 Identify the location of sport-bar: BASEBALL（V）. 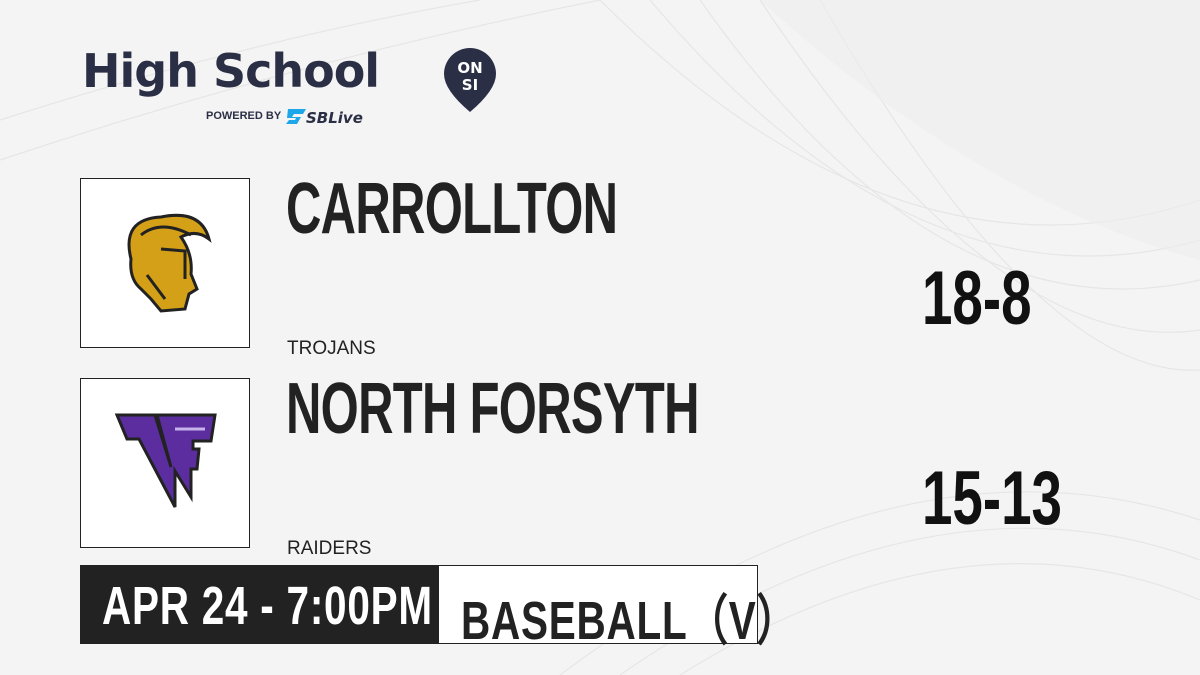
(617, 608).